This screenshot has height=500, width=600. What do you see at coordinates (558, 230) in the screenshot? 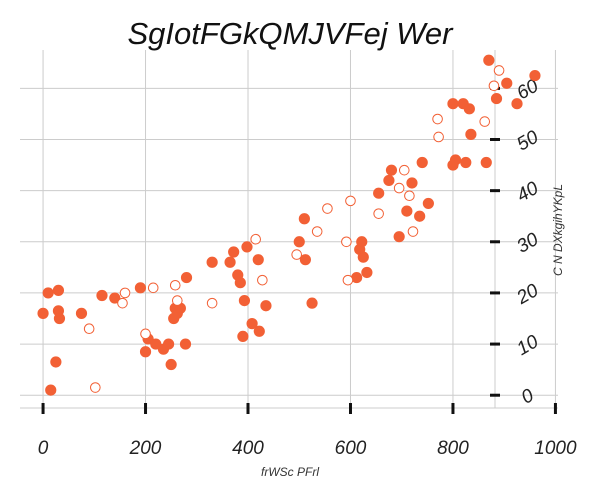
I see `y-axis-label: C N DXkgihYKpL` at bounding box center [558, 230].